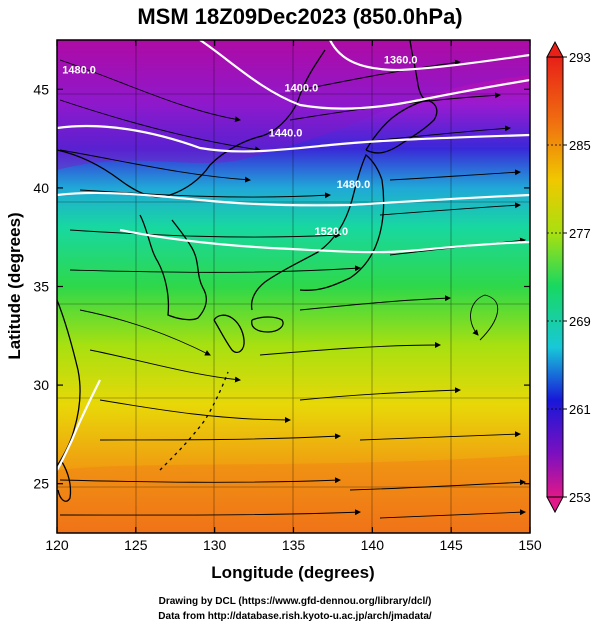  What do you see at coordinates (292, 572) in the screenshot?
I see `x-axis-label: Longitude (degrees)` at bounding box center [292, 572].